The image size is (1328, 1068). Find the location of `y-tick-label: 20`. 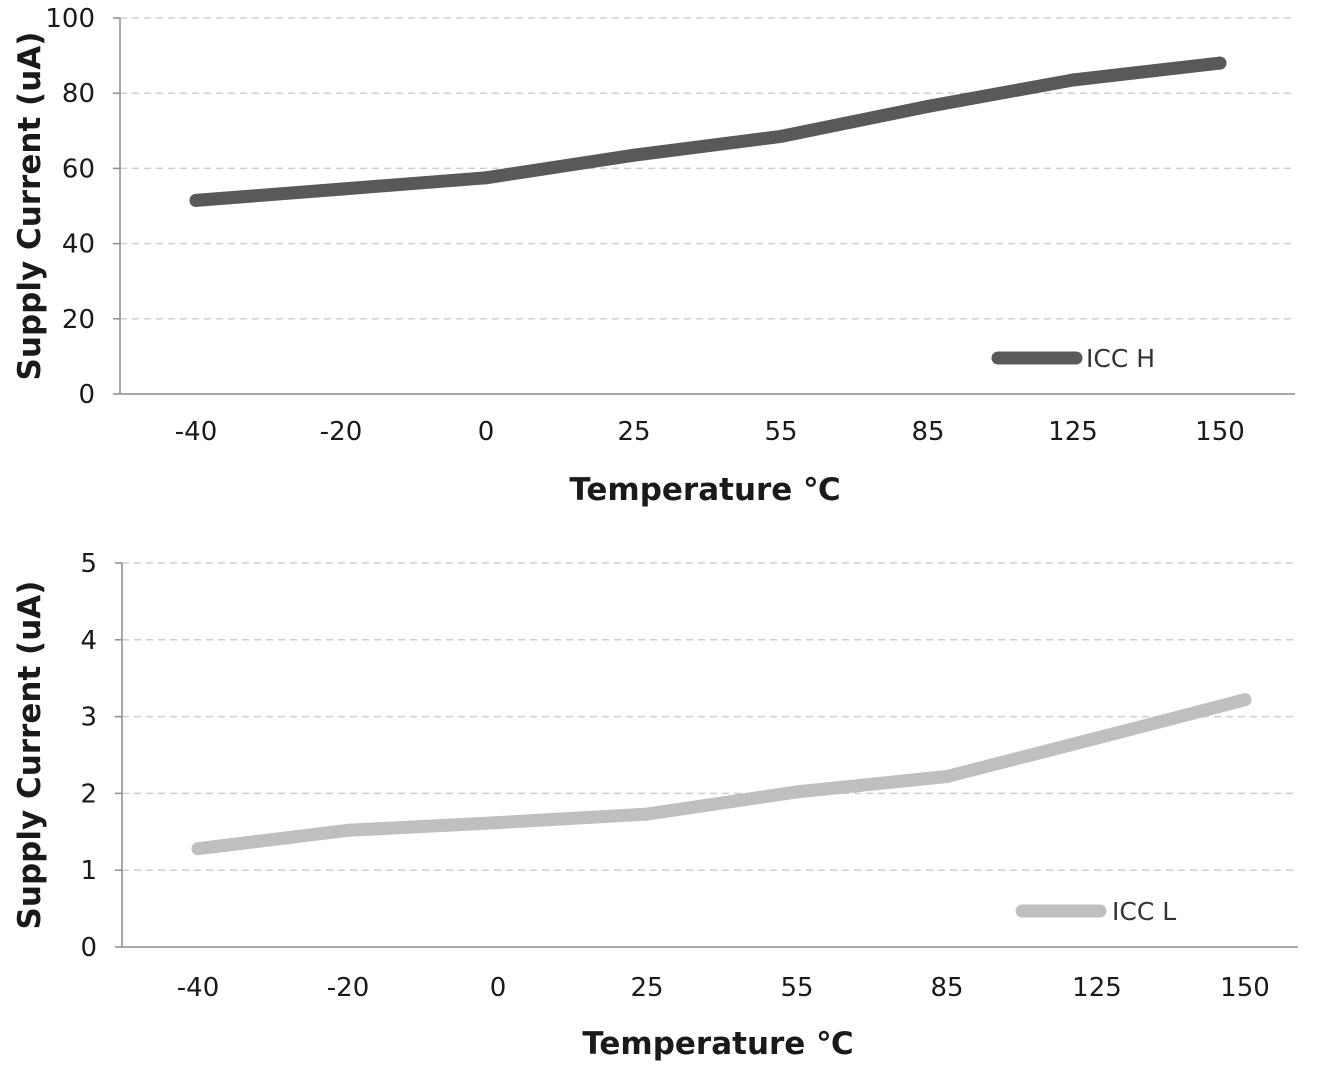

y-tick-label: 20 is located at coordinates (78, 320).